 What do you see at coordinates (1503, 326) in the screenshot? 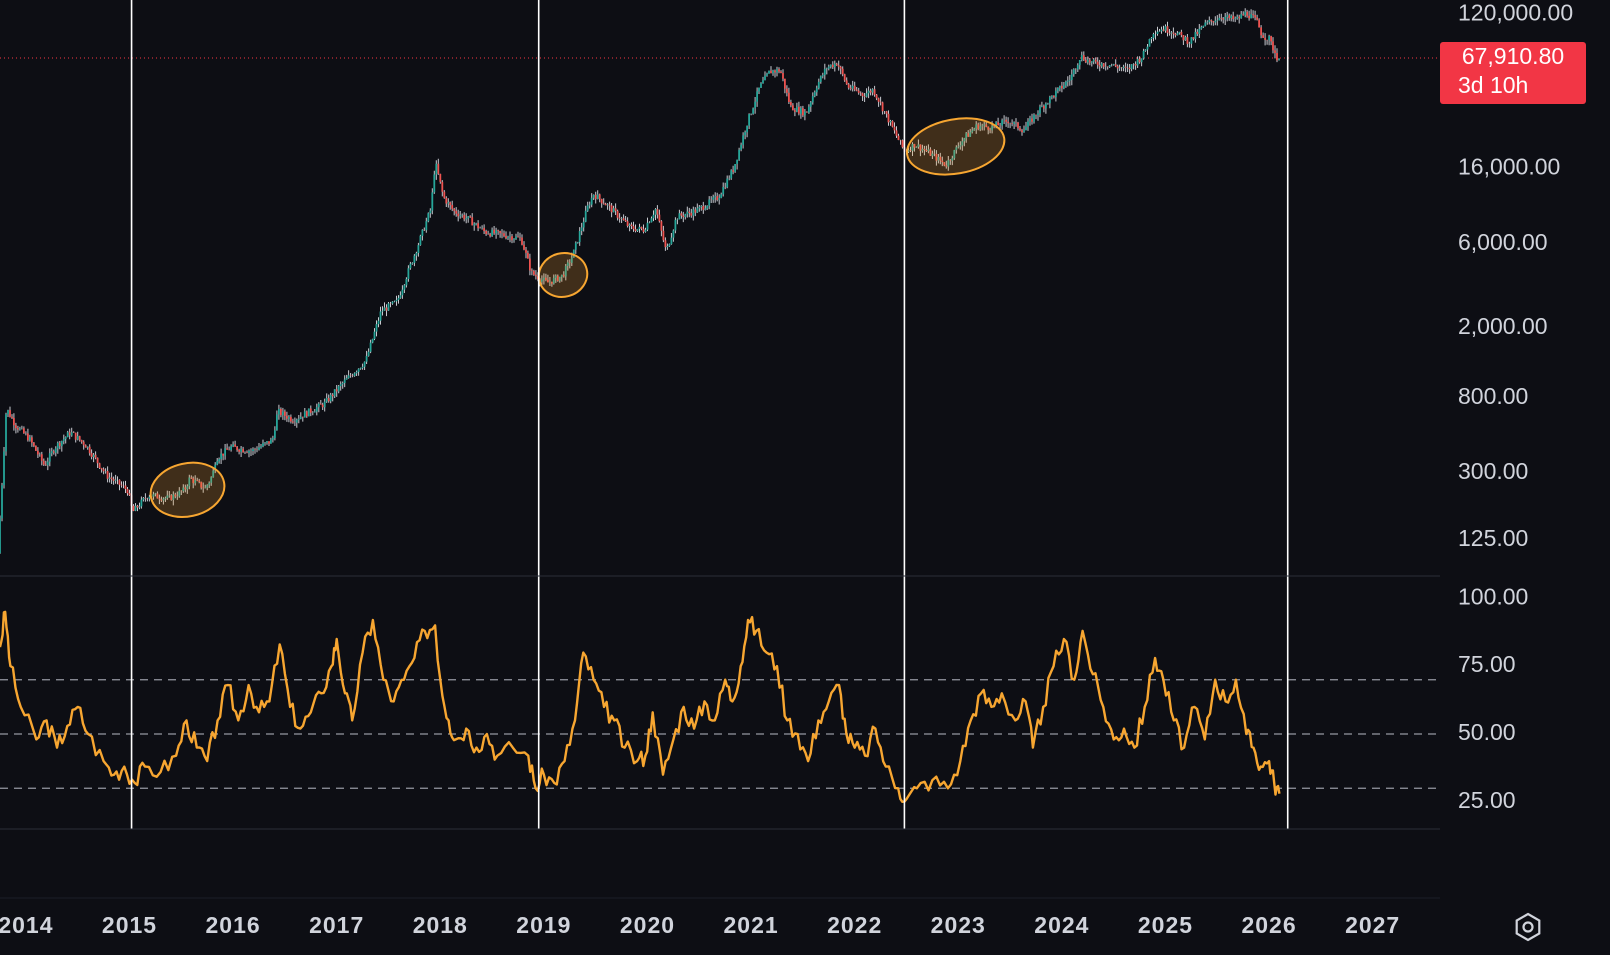
I see `price-tick-label: 2,000.00` at bounding box center [1503, 326].